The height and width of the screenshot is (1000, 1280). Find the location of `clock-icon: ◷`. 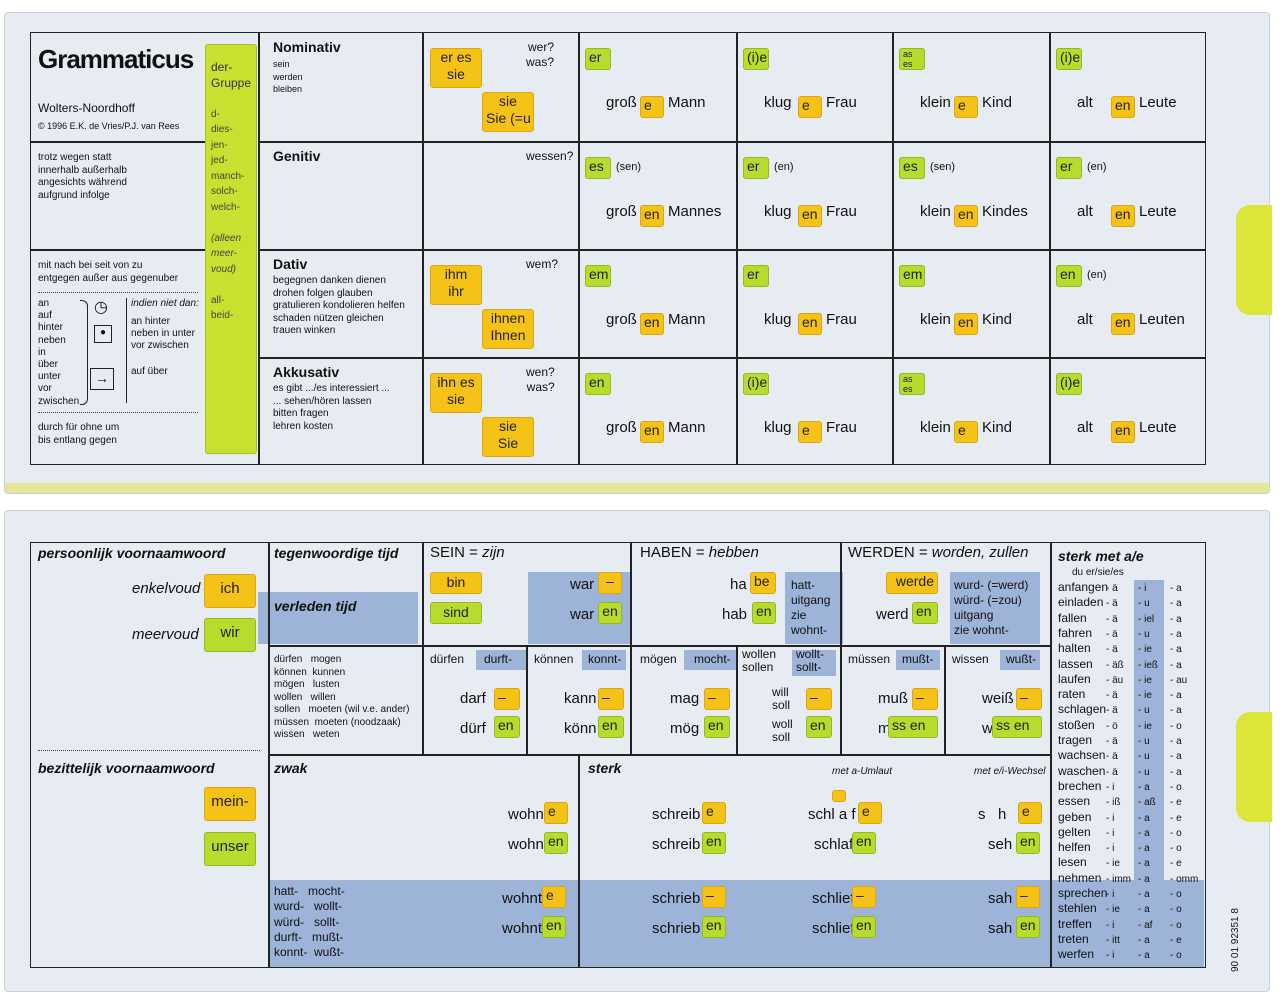

clock-icon: ◷ is located at coordinates (101, 307).